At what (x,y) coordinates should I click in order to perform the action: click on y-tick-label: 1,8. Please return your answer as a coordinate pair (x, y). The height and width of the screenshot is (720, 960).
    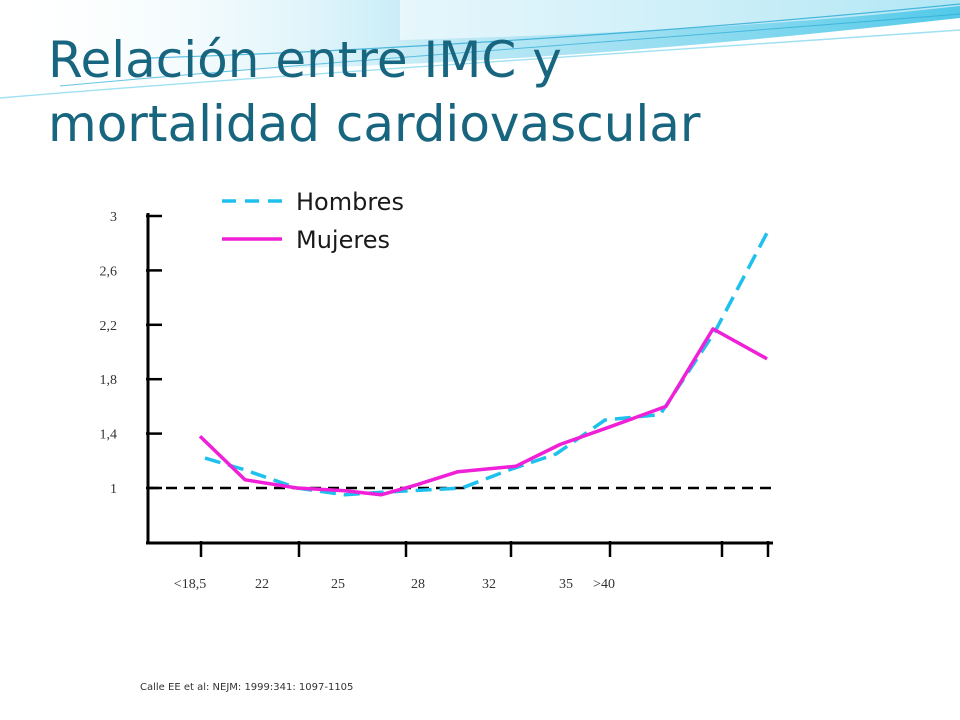
    Looking at the image, I should click on (109, 380).